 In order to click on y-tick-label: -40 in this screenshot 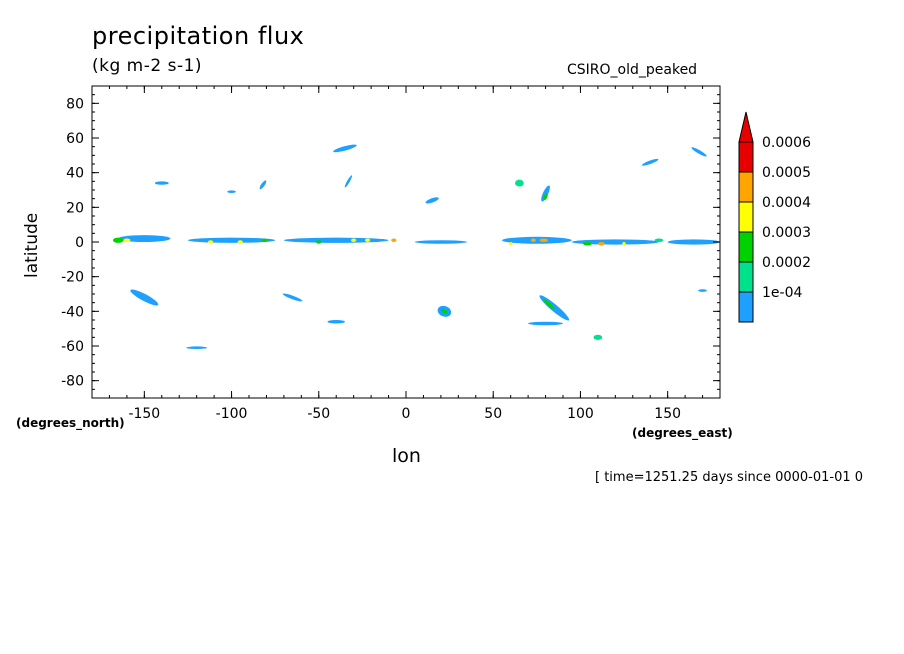, I will do `click(72, 312)`.